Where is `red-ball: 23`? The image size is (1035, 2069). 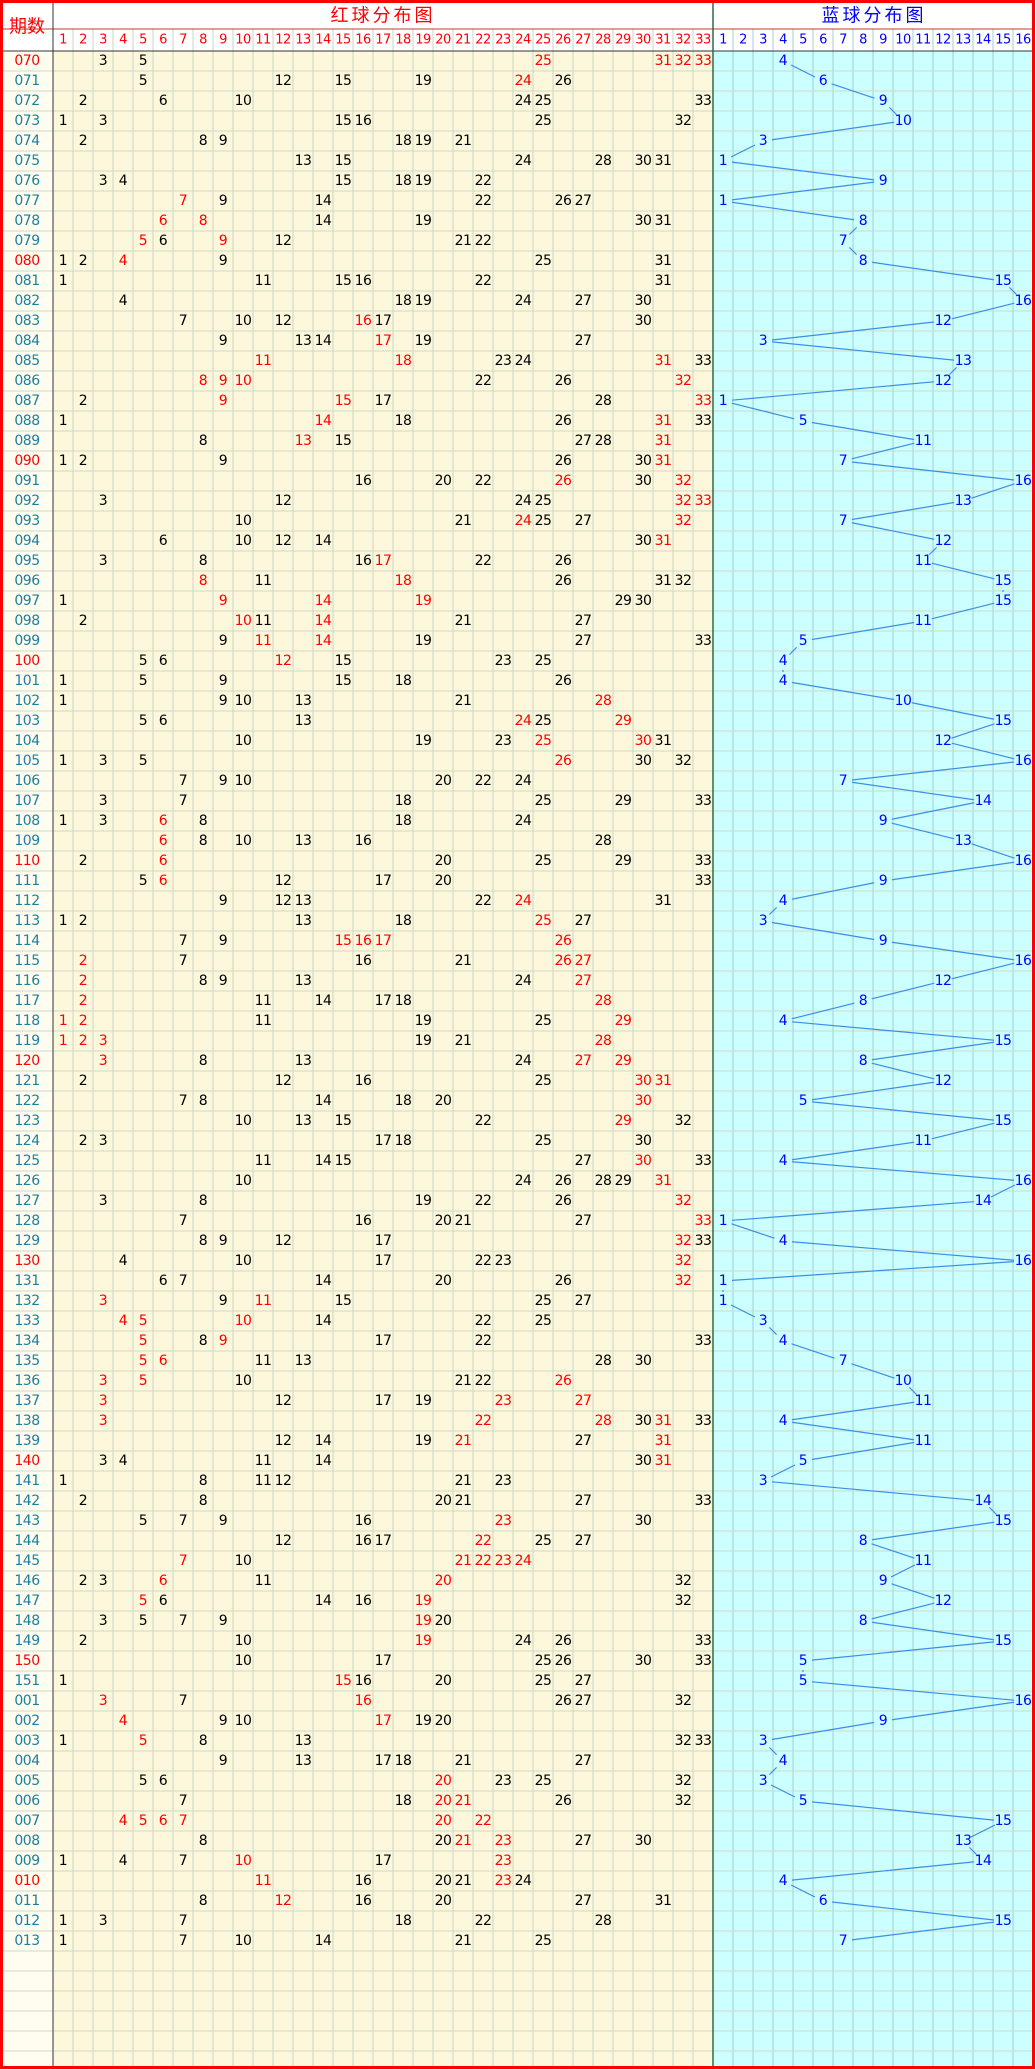 red-ball: 23 is located at coordinates (503, 361).